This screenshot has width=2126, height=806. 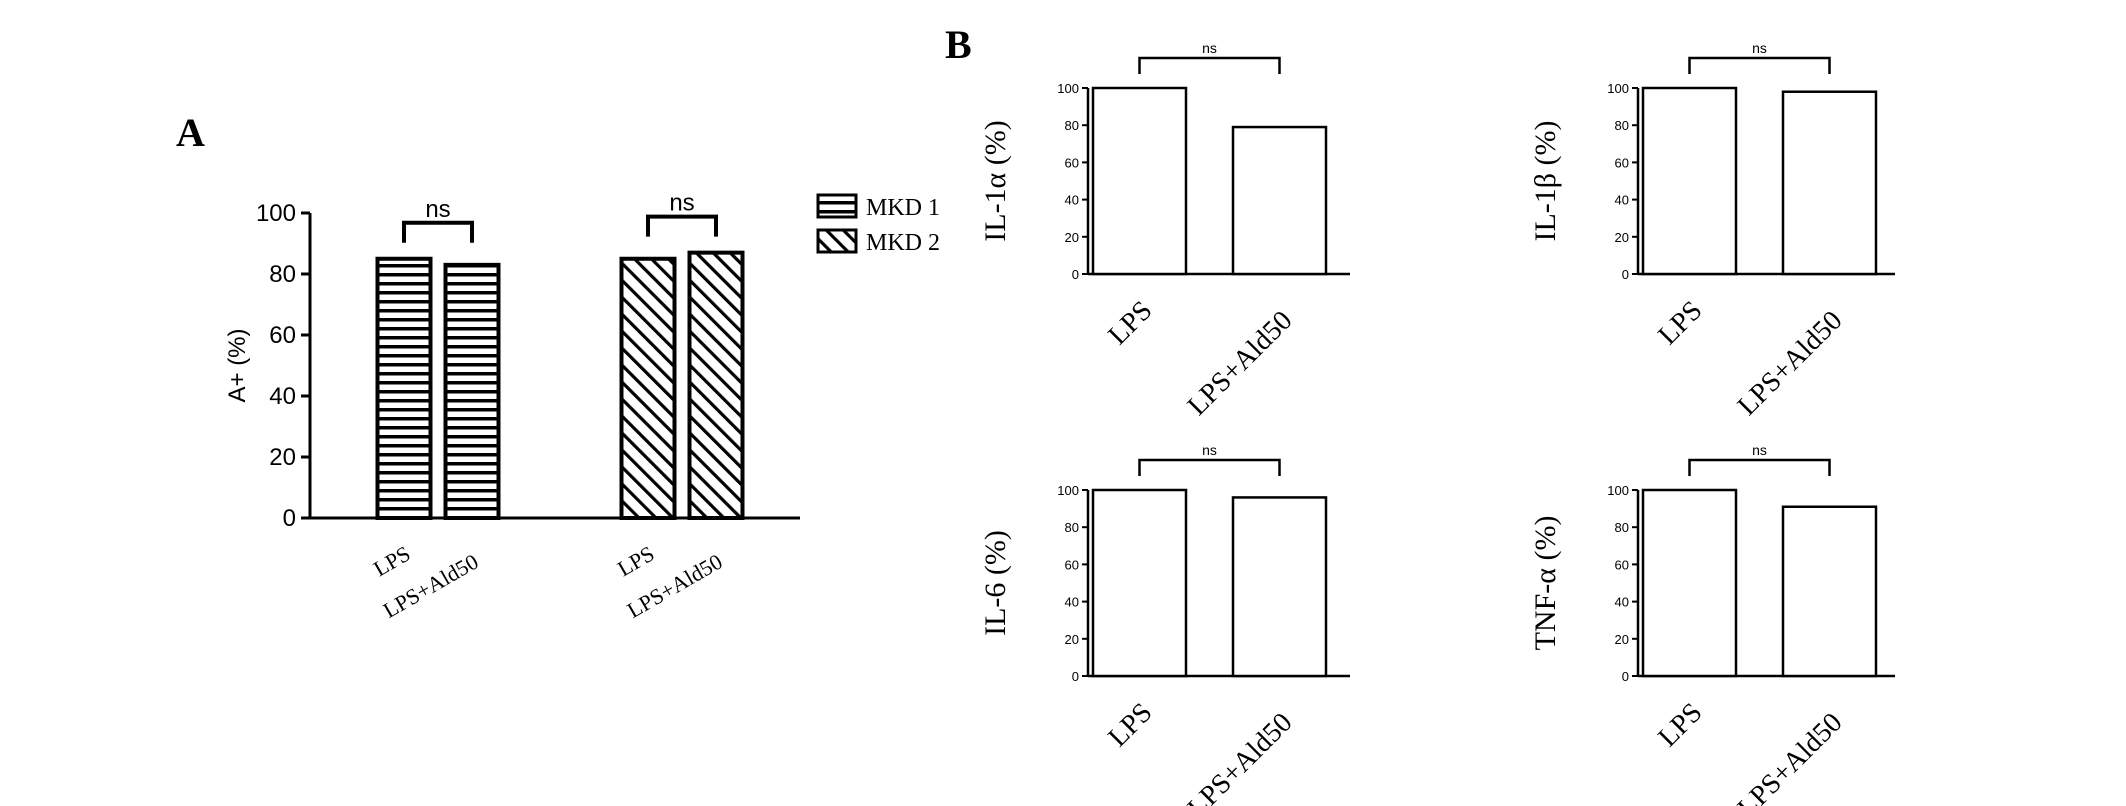 What do you see at coordinates (1545, 583) in the screenshot?
I see `y-axis-title: TNF-α (%)` at bounding box center [1545, 583].